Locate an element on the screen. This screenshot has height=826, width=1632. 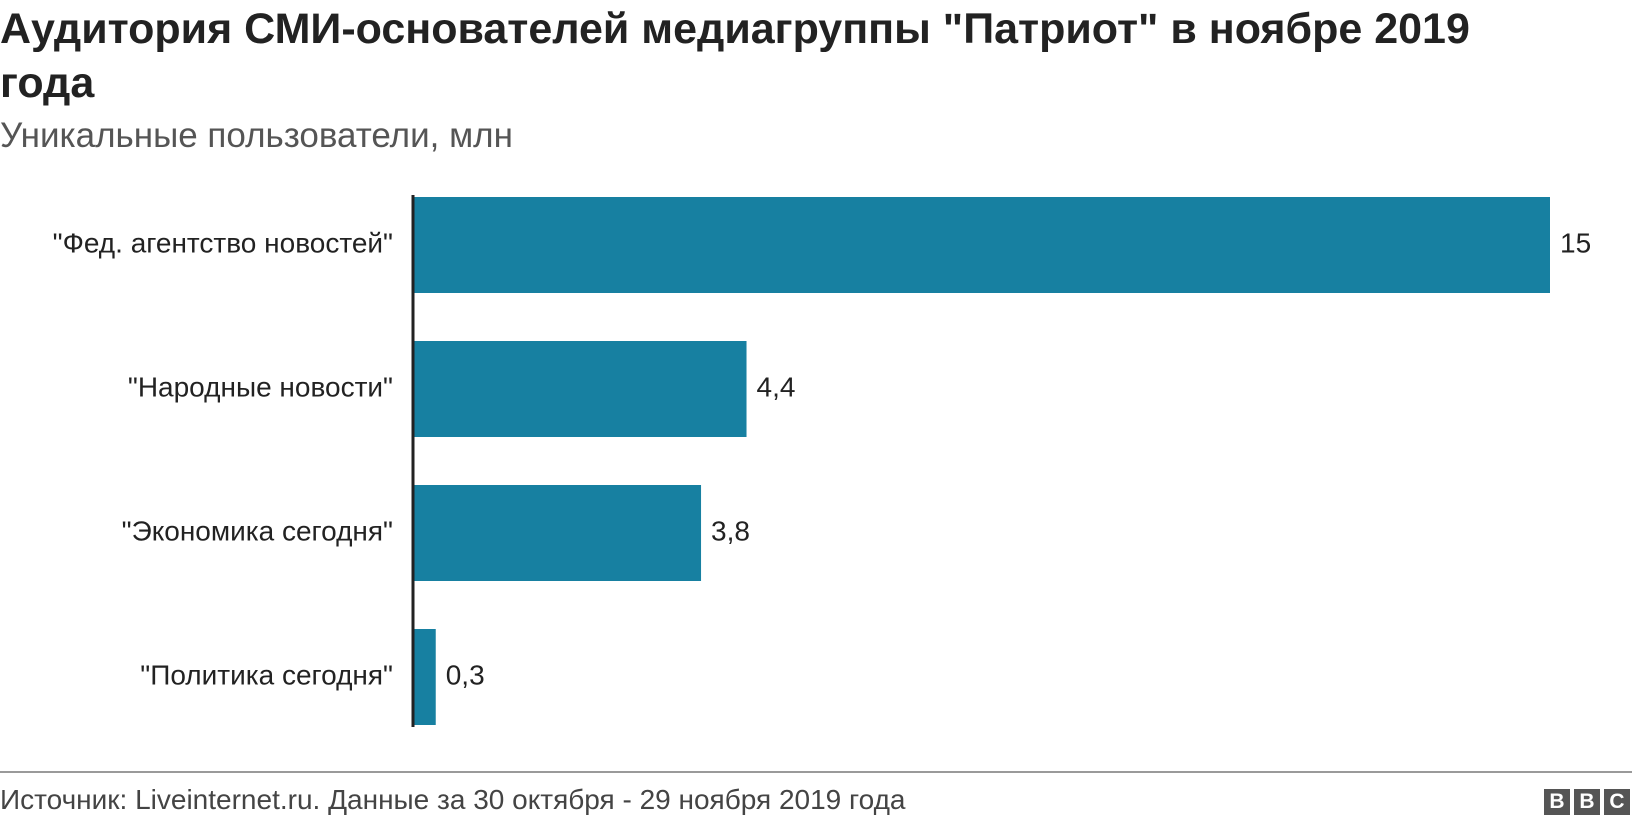
value-label-2: 4,4 is located at coordinates (776, 386).